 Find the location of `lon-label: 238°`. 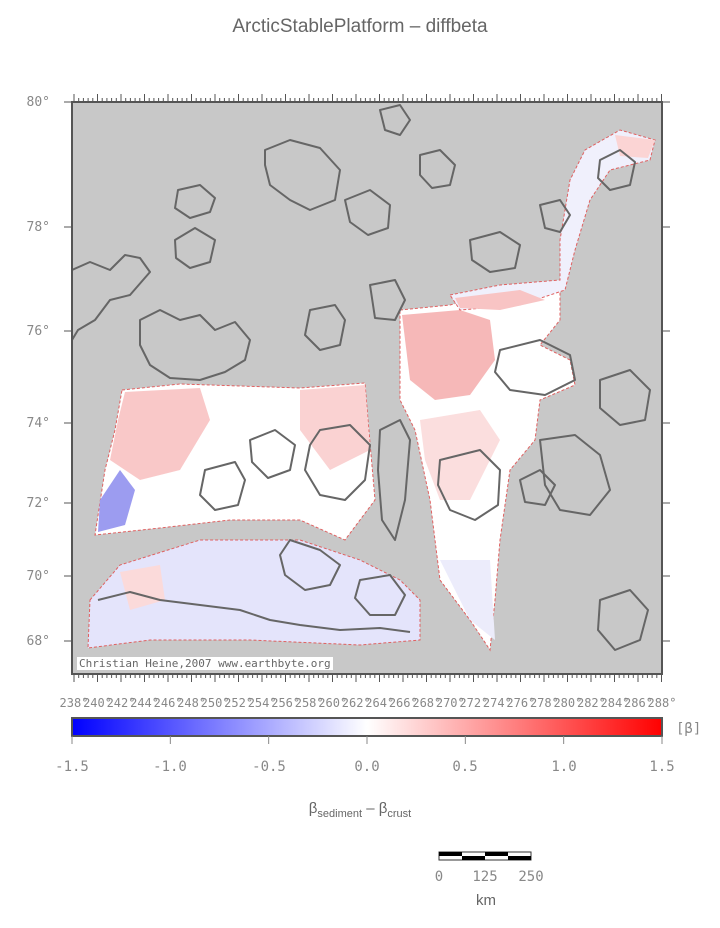

lon-label: 238° is located at coordinates (74, 703).